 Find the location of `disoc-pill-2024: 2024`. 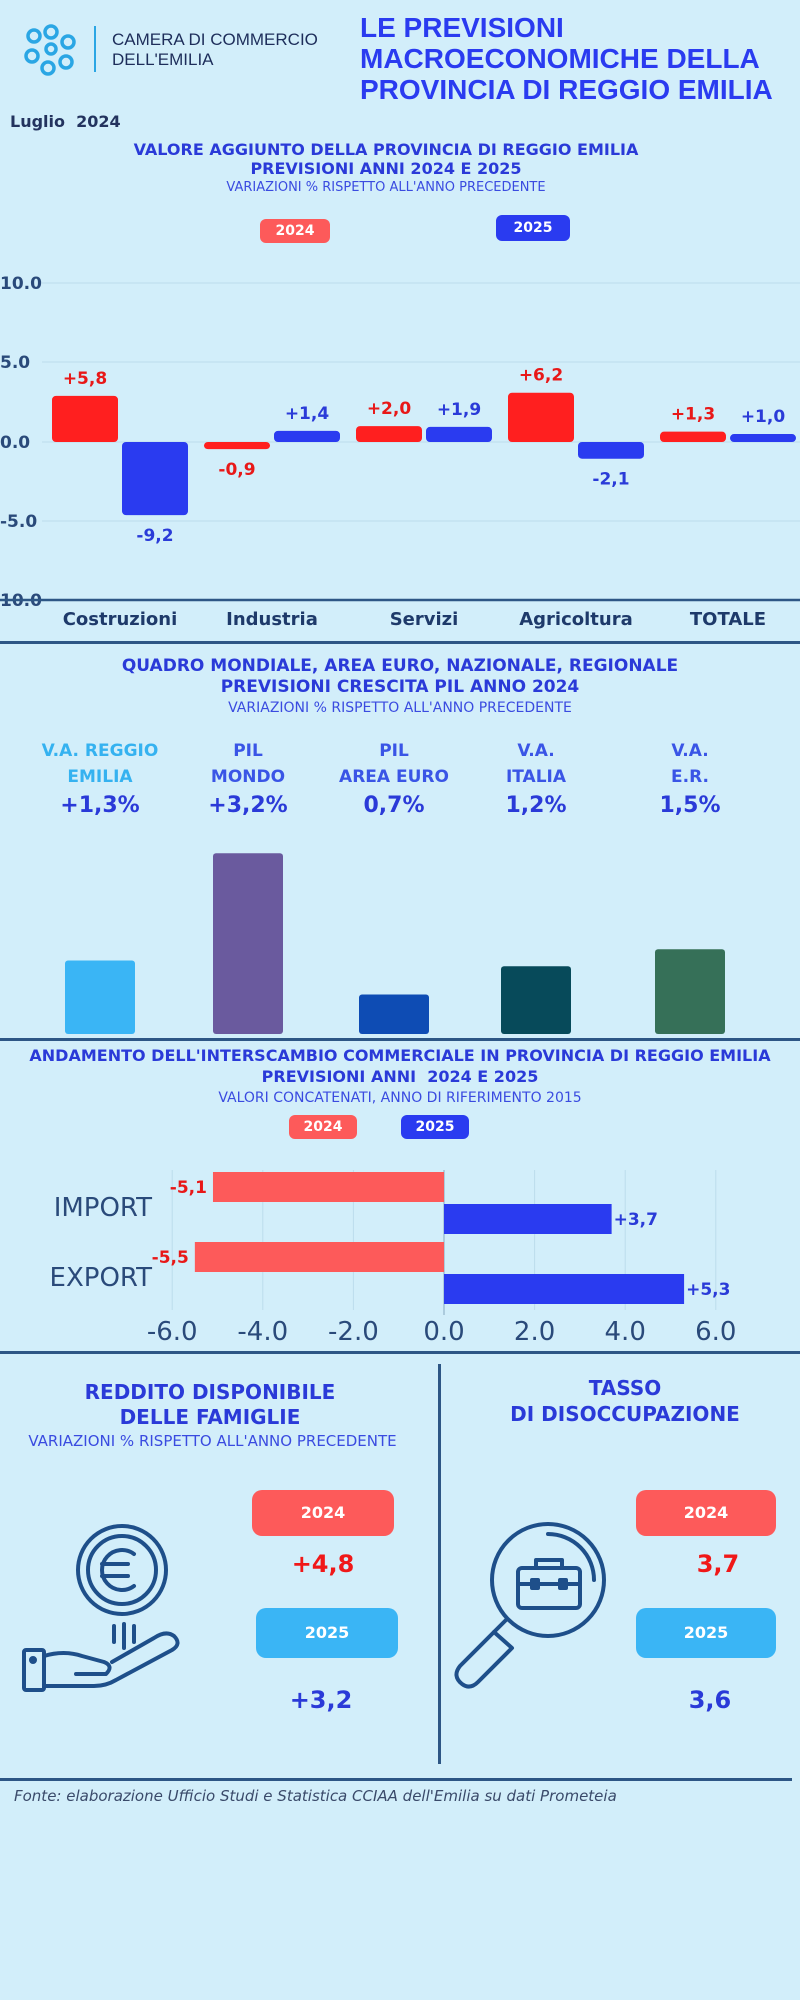

disoc-pill-2024: 2024 is located at coordinates (706, 1513).